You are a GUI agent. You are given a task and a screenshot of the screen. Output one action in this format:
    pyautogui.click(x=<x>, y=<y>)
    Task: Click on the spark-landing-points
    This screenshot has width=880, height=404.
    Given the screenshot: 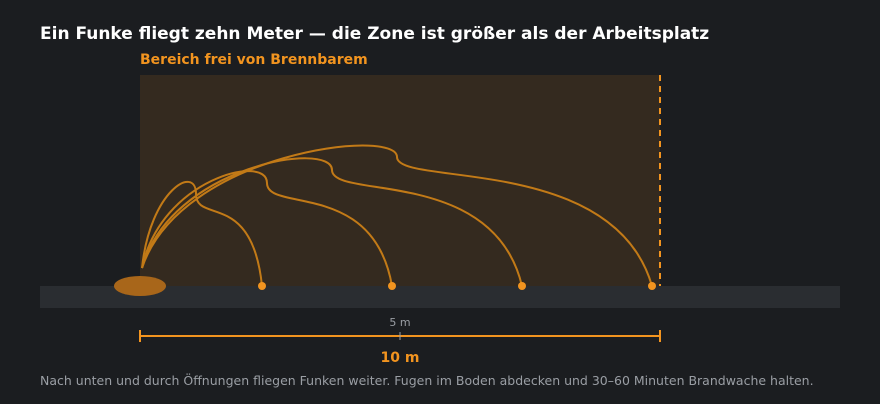 What is the action you would take?
    pyautogui.click(x=457, y=286)
    